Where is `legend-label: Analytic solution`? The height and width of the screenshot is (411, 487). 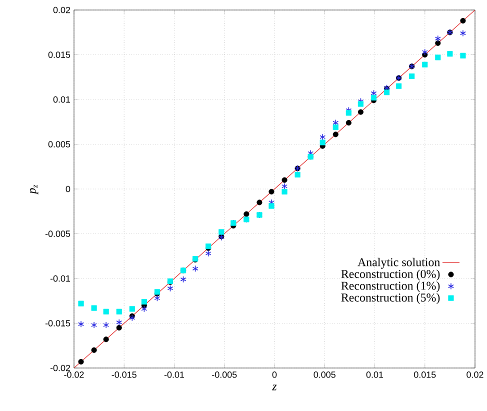 legend-label: Analytic solution is located at coordinates (399, 263).